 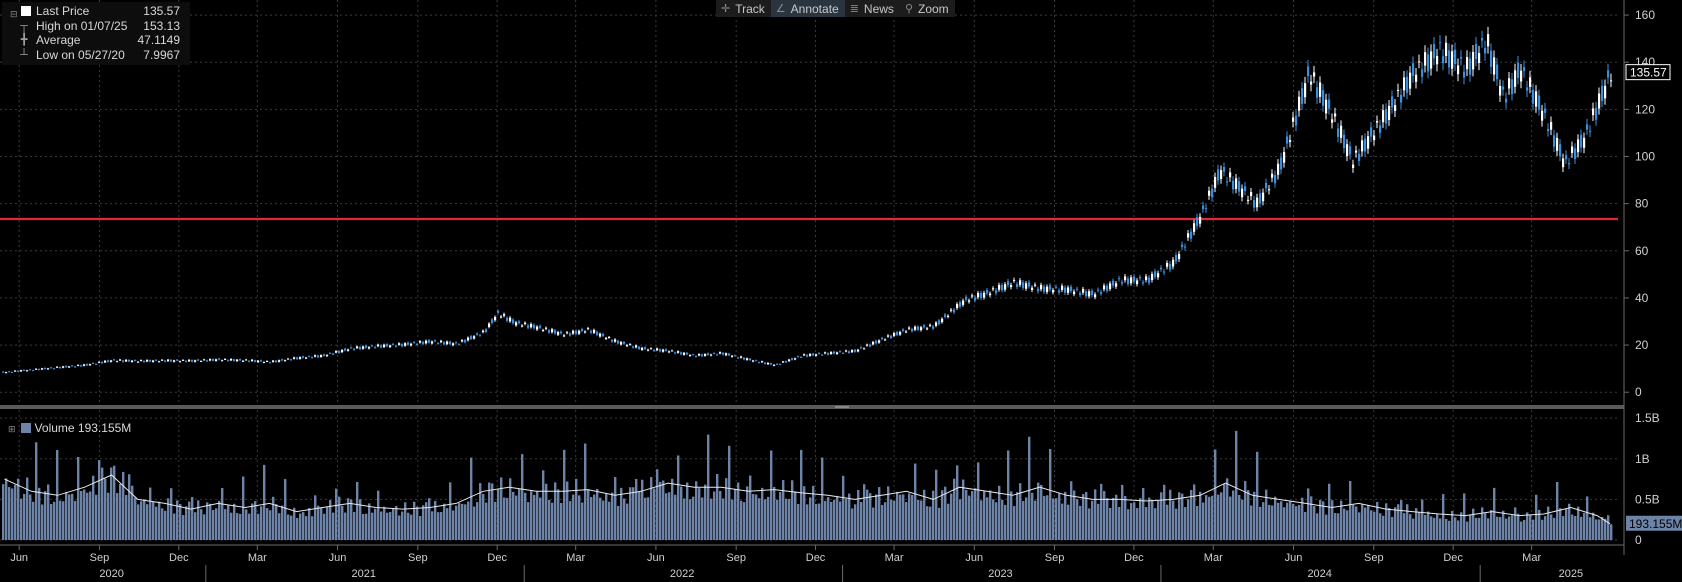 What do you see at coordinates (24, 25) in the screenshot?
I see `high-marker-icon: ┬` at bounding box center [24, 25].